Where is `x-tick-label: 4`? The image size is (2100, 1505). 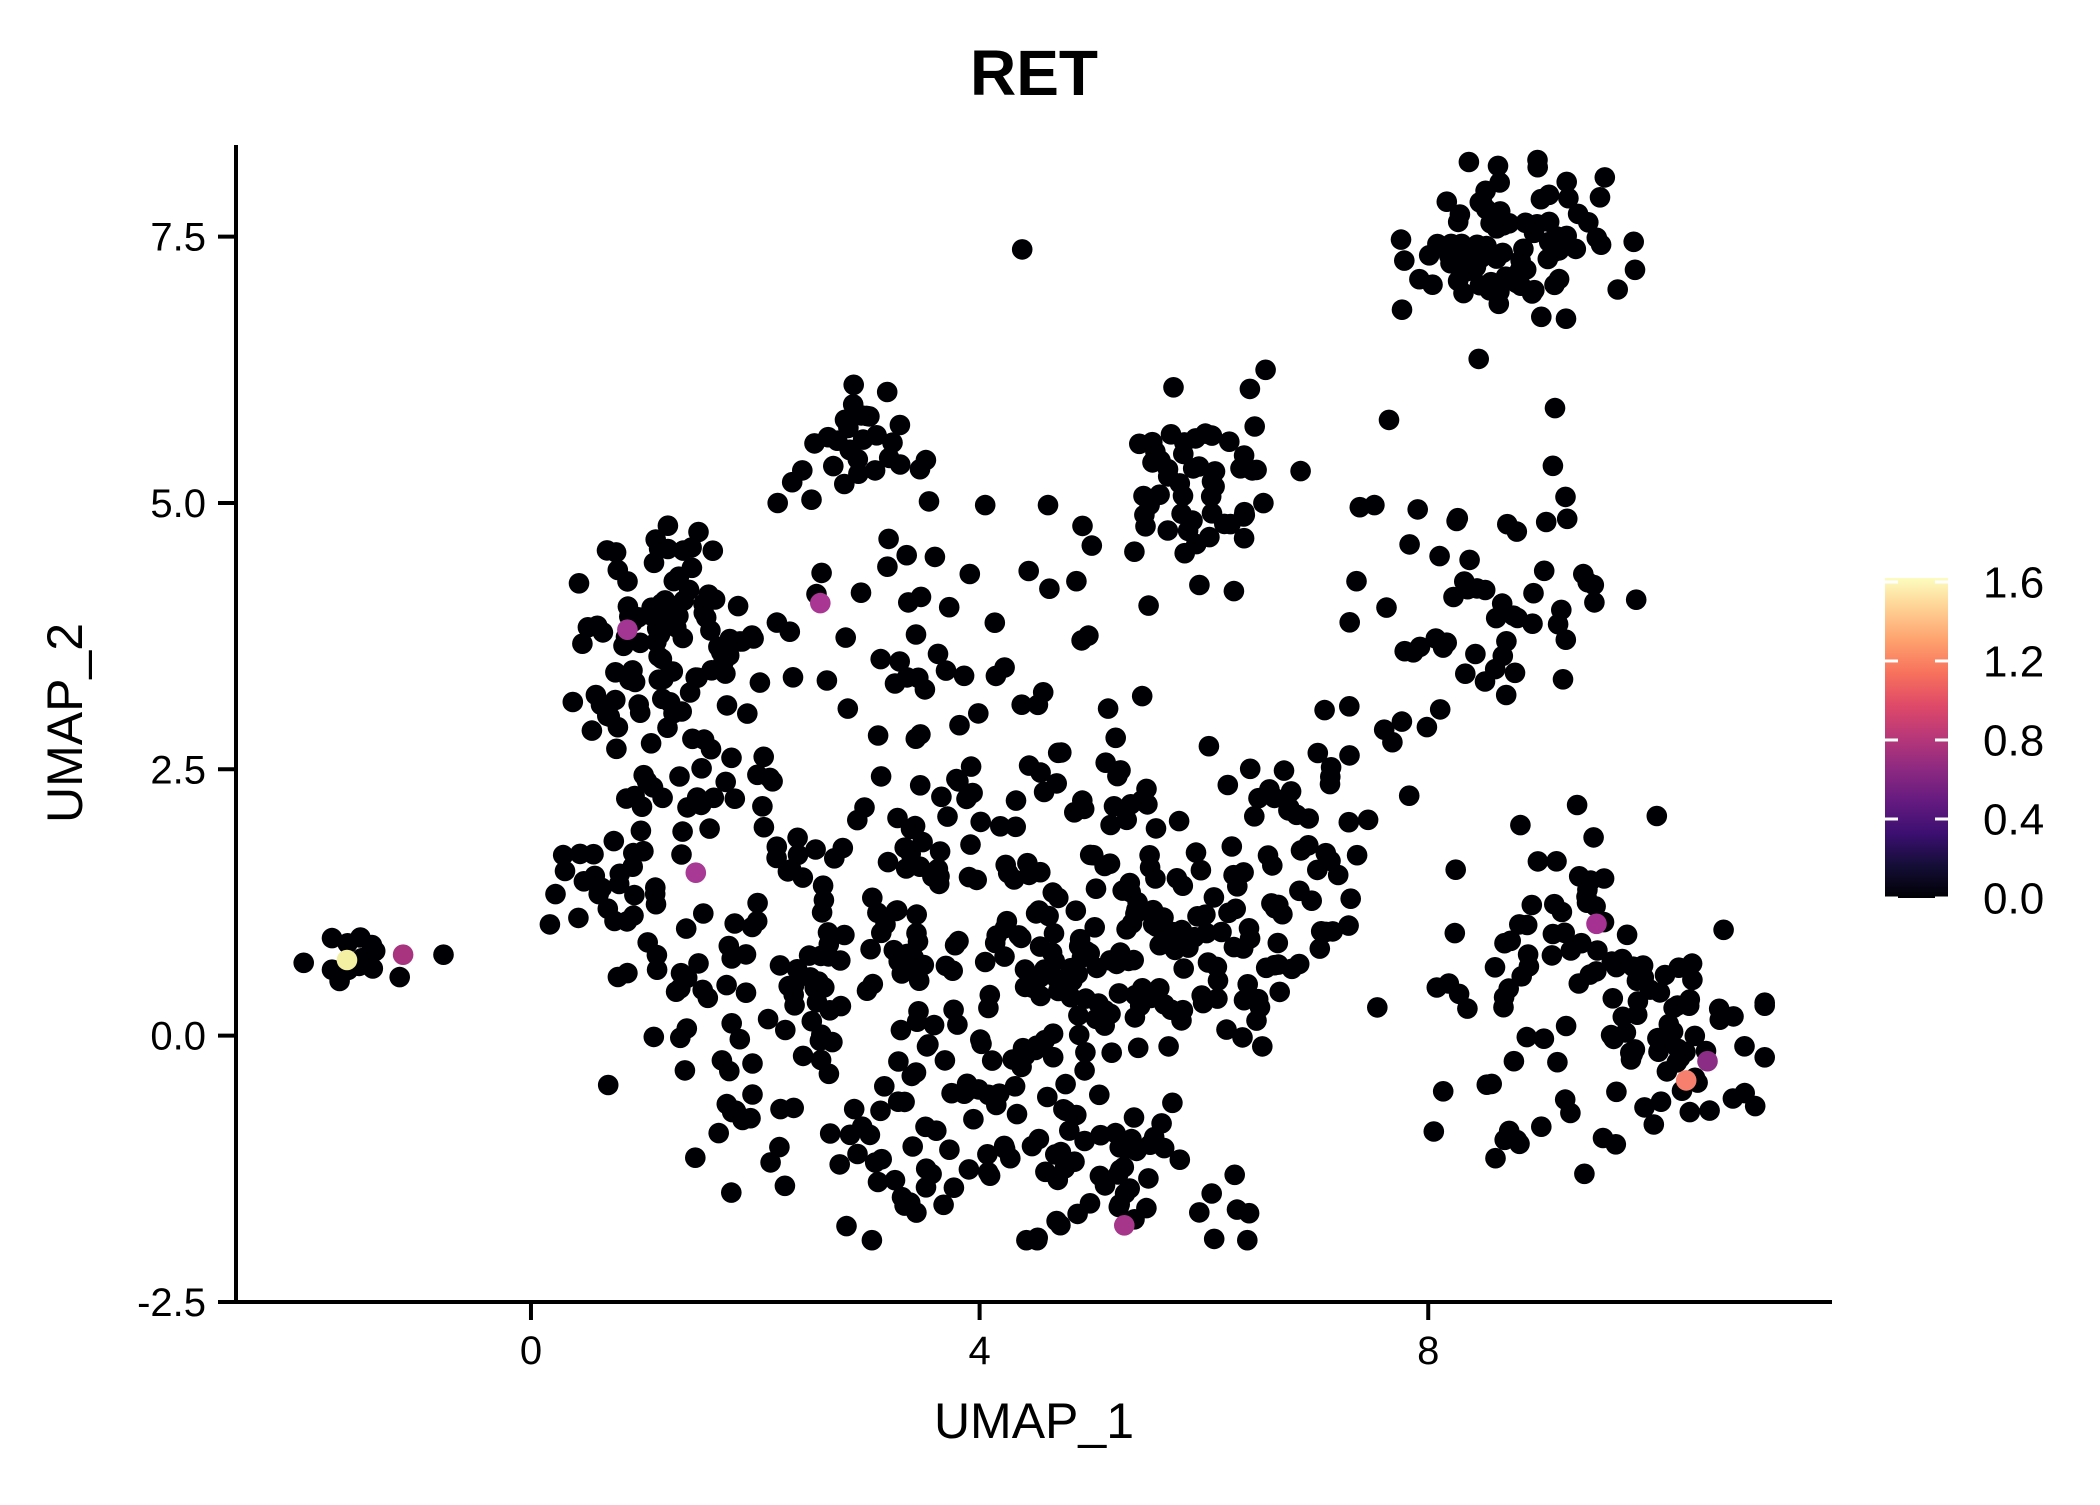 x-tick-label: 4 is located at coordinates (979, 1351).